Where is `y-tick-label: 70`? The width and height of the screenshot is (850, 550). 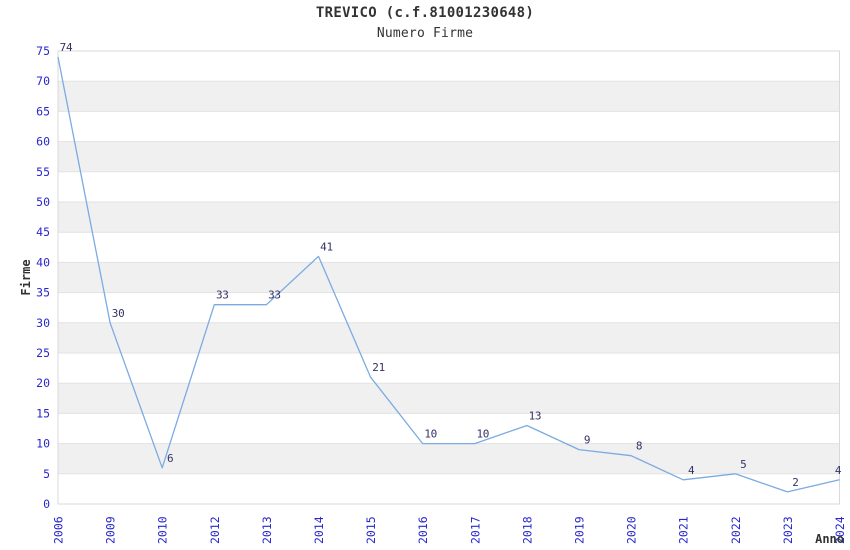 y-tick-label: 70 is located at coordinates (43, 81).